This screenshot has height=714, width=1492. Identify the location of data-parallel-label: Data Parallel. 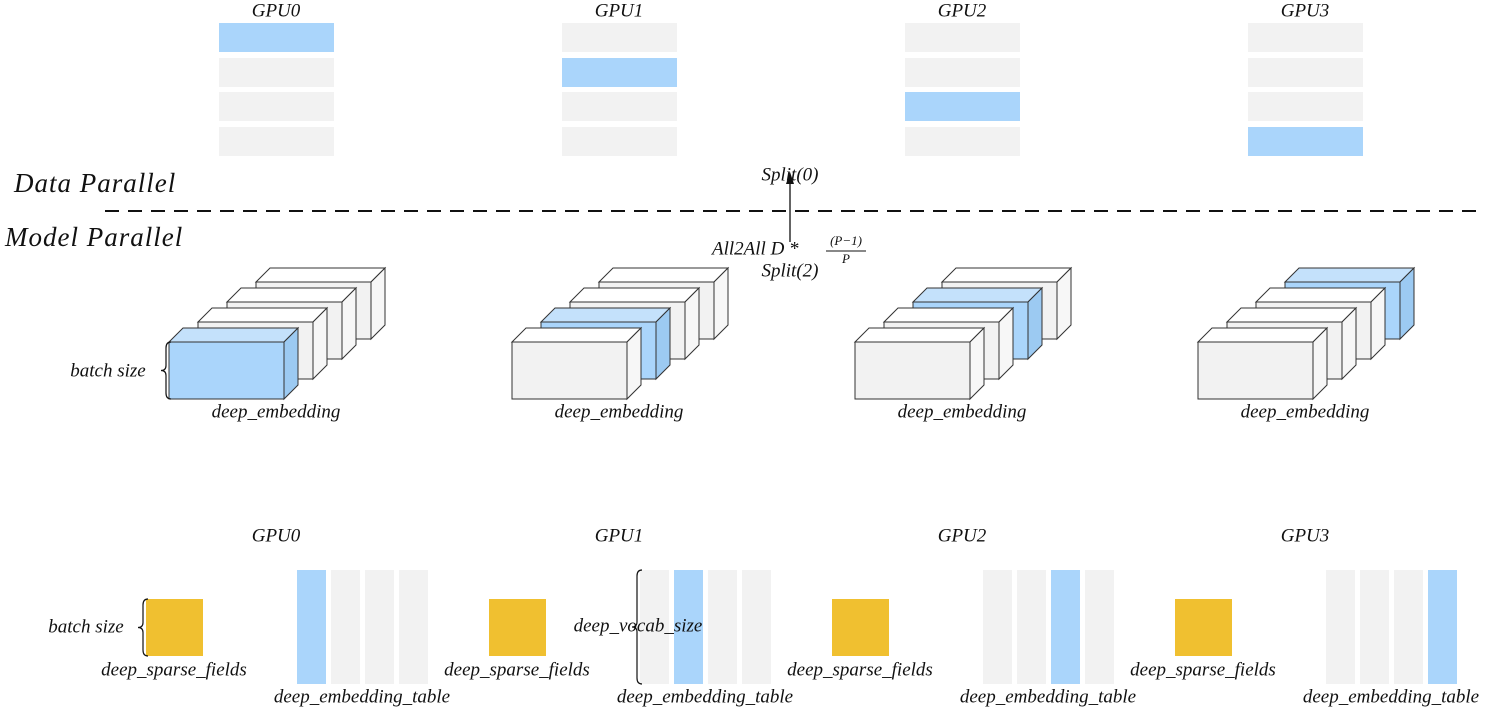
(94, 183).